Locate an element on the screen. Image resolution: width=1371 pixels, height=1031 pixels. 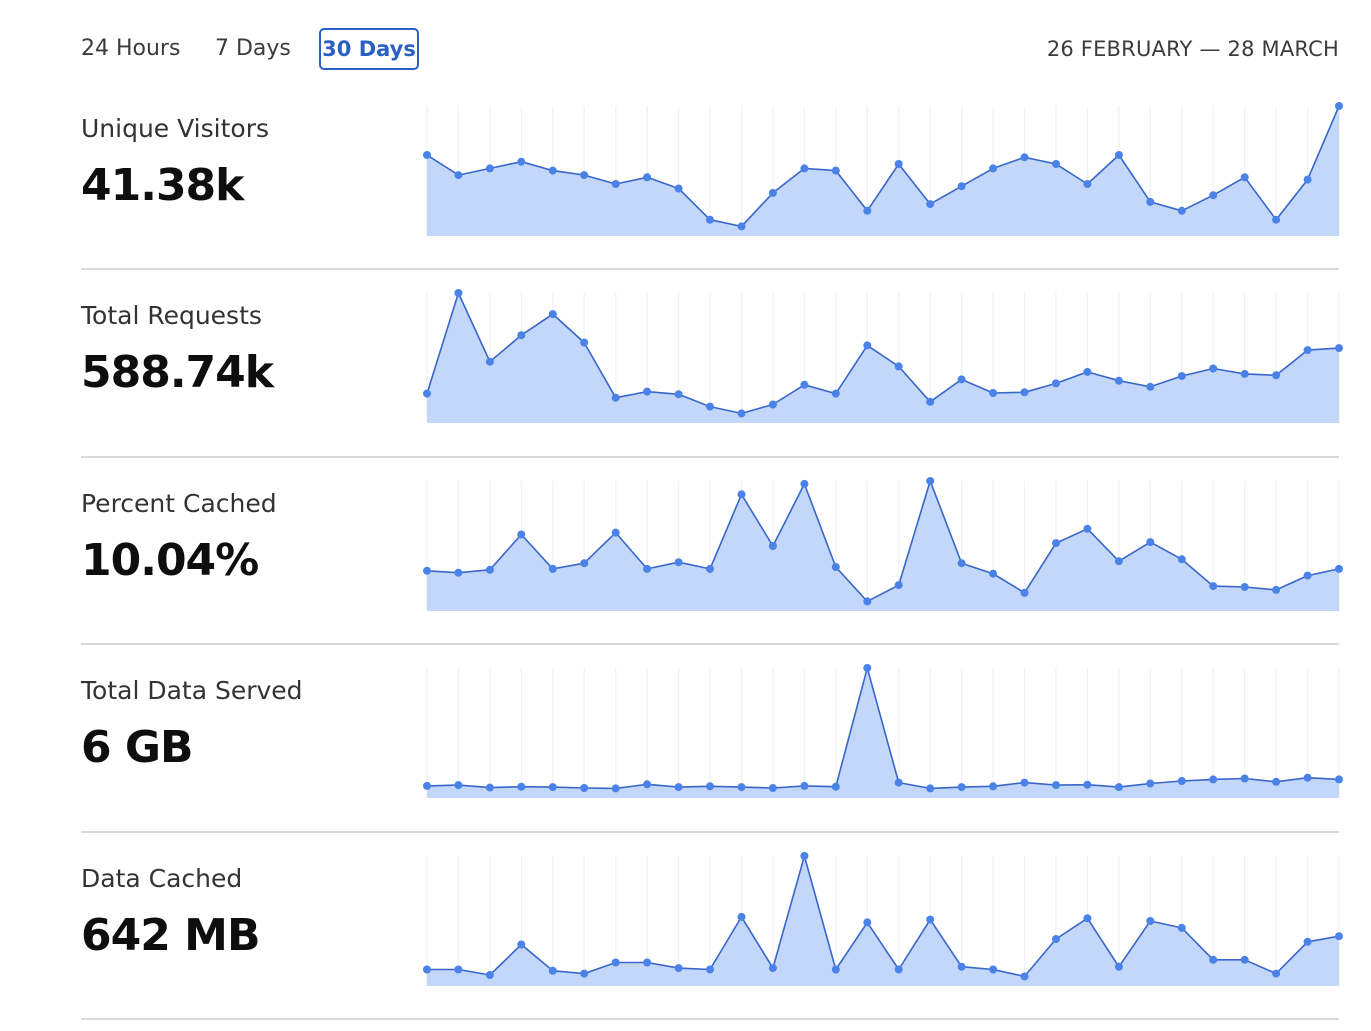
total-requests-chart is located at coordinates (883, 356).